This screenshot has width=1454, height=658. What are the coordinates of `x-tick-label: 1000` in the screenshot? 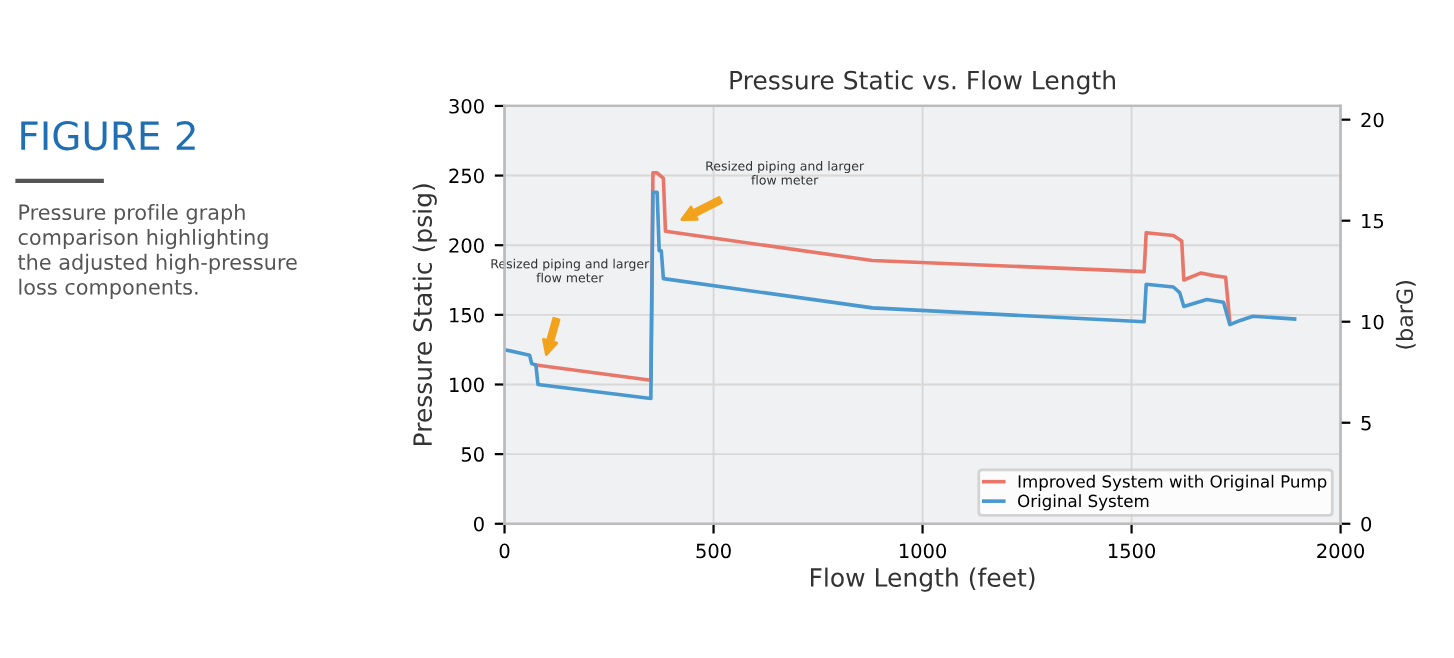 It's located at (923, 551).